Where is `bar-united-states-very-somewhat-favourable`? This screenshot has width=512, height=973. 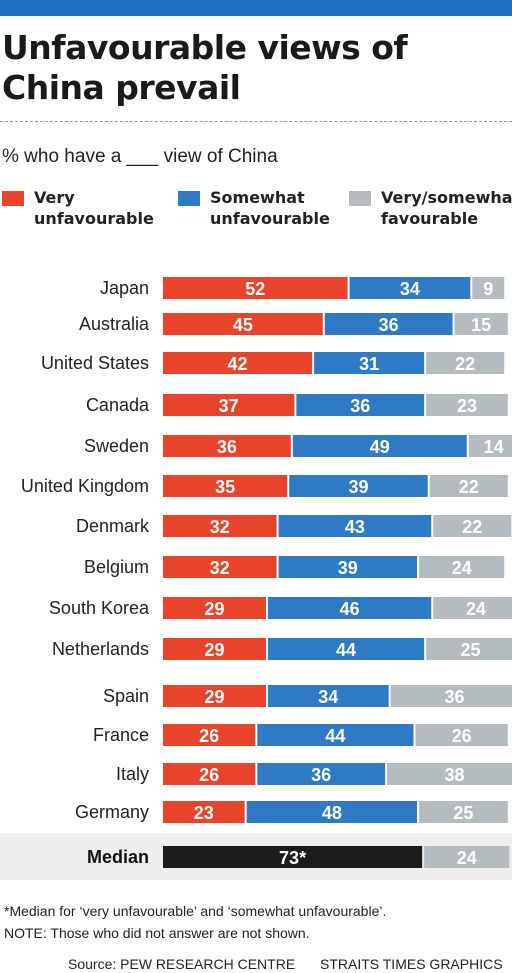 bar-united-states-very-somewhat-favourable is located at coordinates (465, 363).